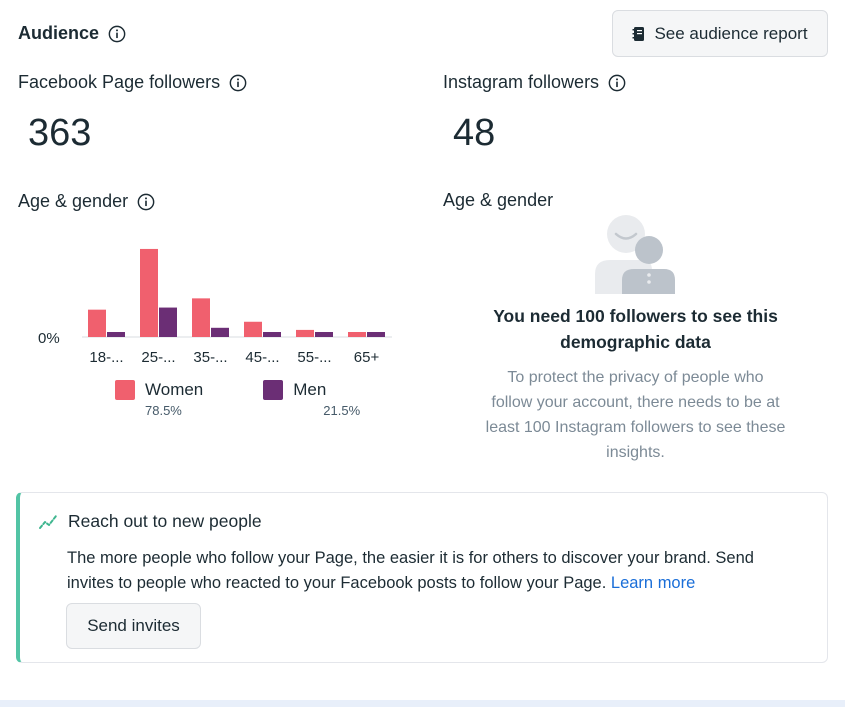  I want to click on ig-empty-desc-line: To protect the privacy of people who, so click(635, 377).